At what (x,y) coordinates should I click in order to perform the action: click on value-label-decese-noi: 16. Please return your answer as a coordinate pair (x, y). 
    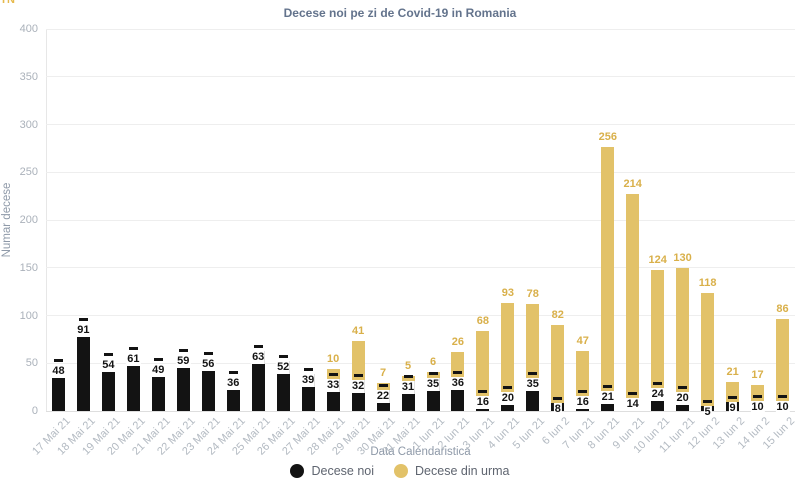
    Looking at the image, I should click on (582, 402).